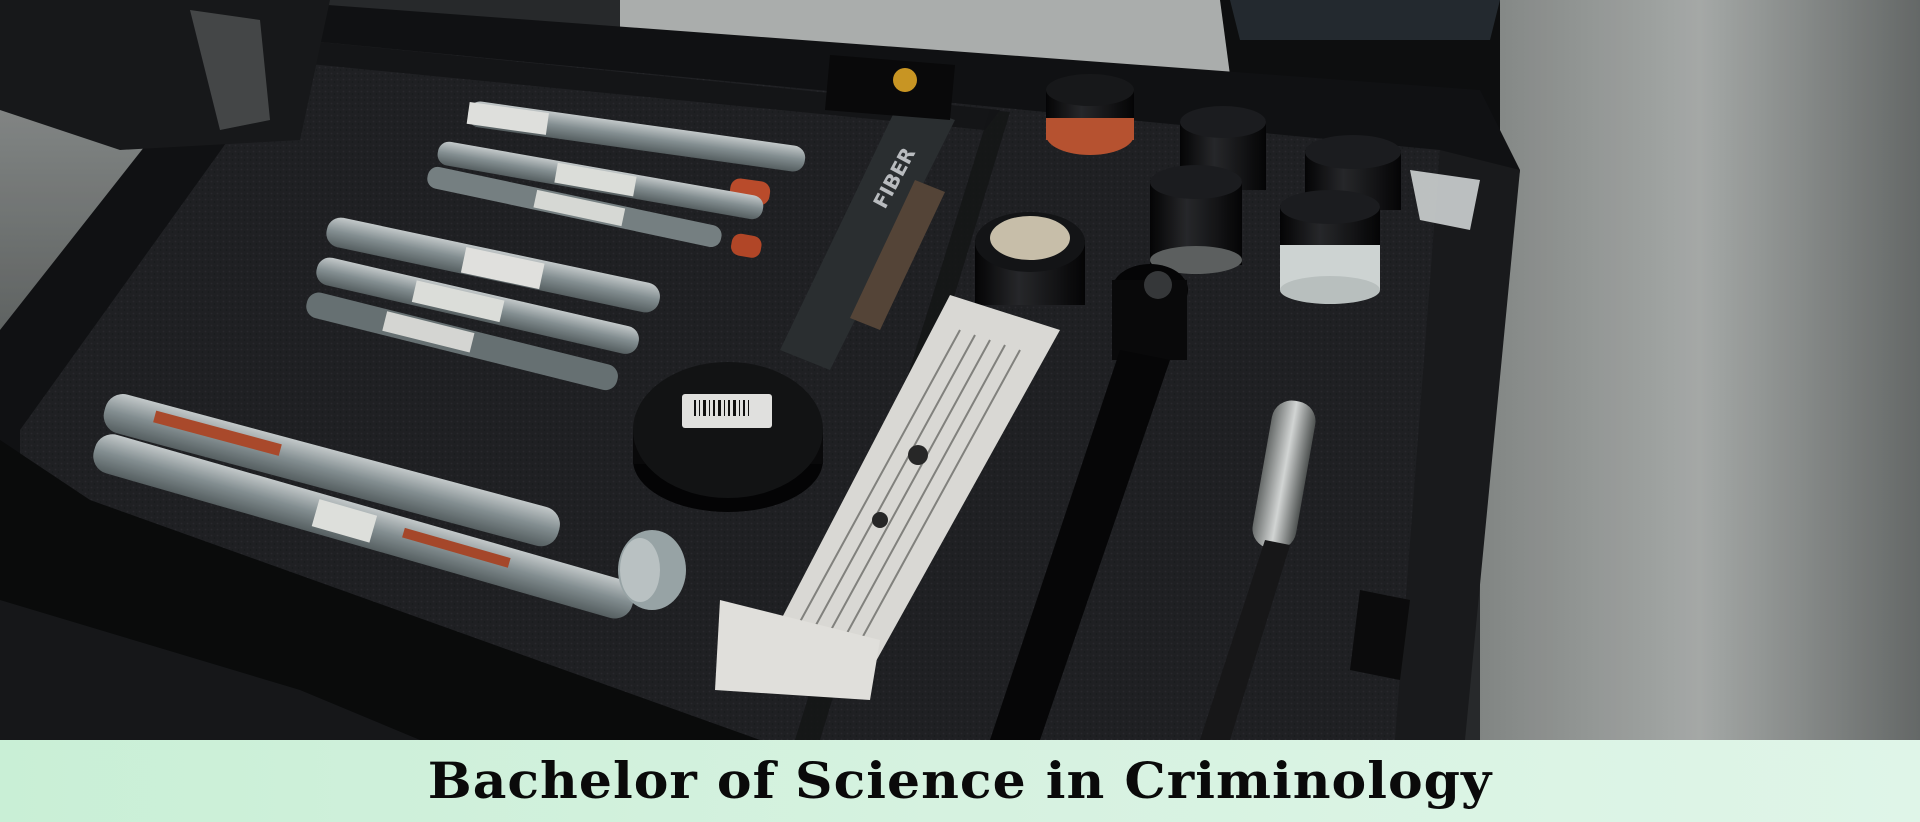 This screenshot has height=822, width=1920. Describe the element at coordinates (1090, 114) in the screenshot. I see `powder-jar-orange` at that location.